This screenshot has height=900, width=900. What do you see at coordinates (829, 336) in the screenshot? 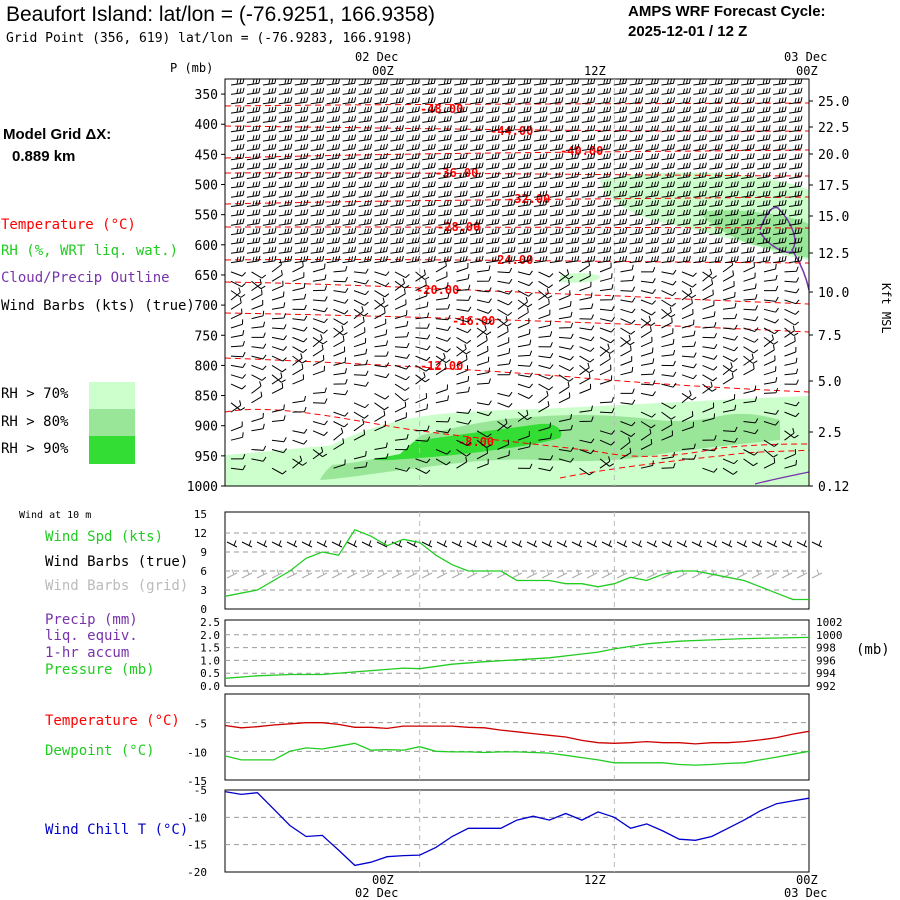
I see `height-tick-label: 7.5` at bounding box center [829, 336].